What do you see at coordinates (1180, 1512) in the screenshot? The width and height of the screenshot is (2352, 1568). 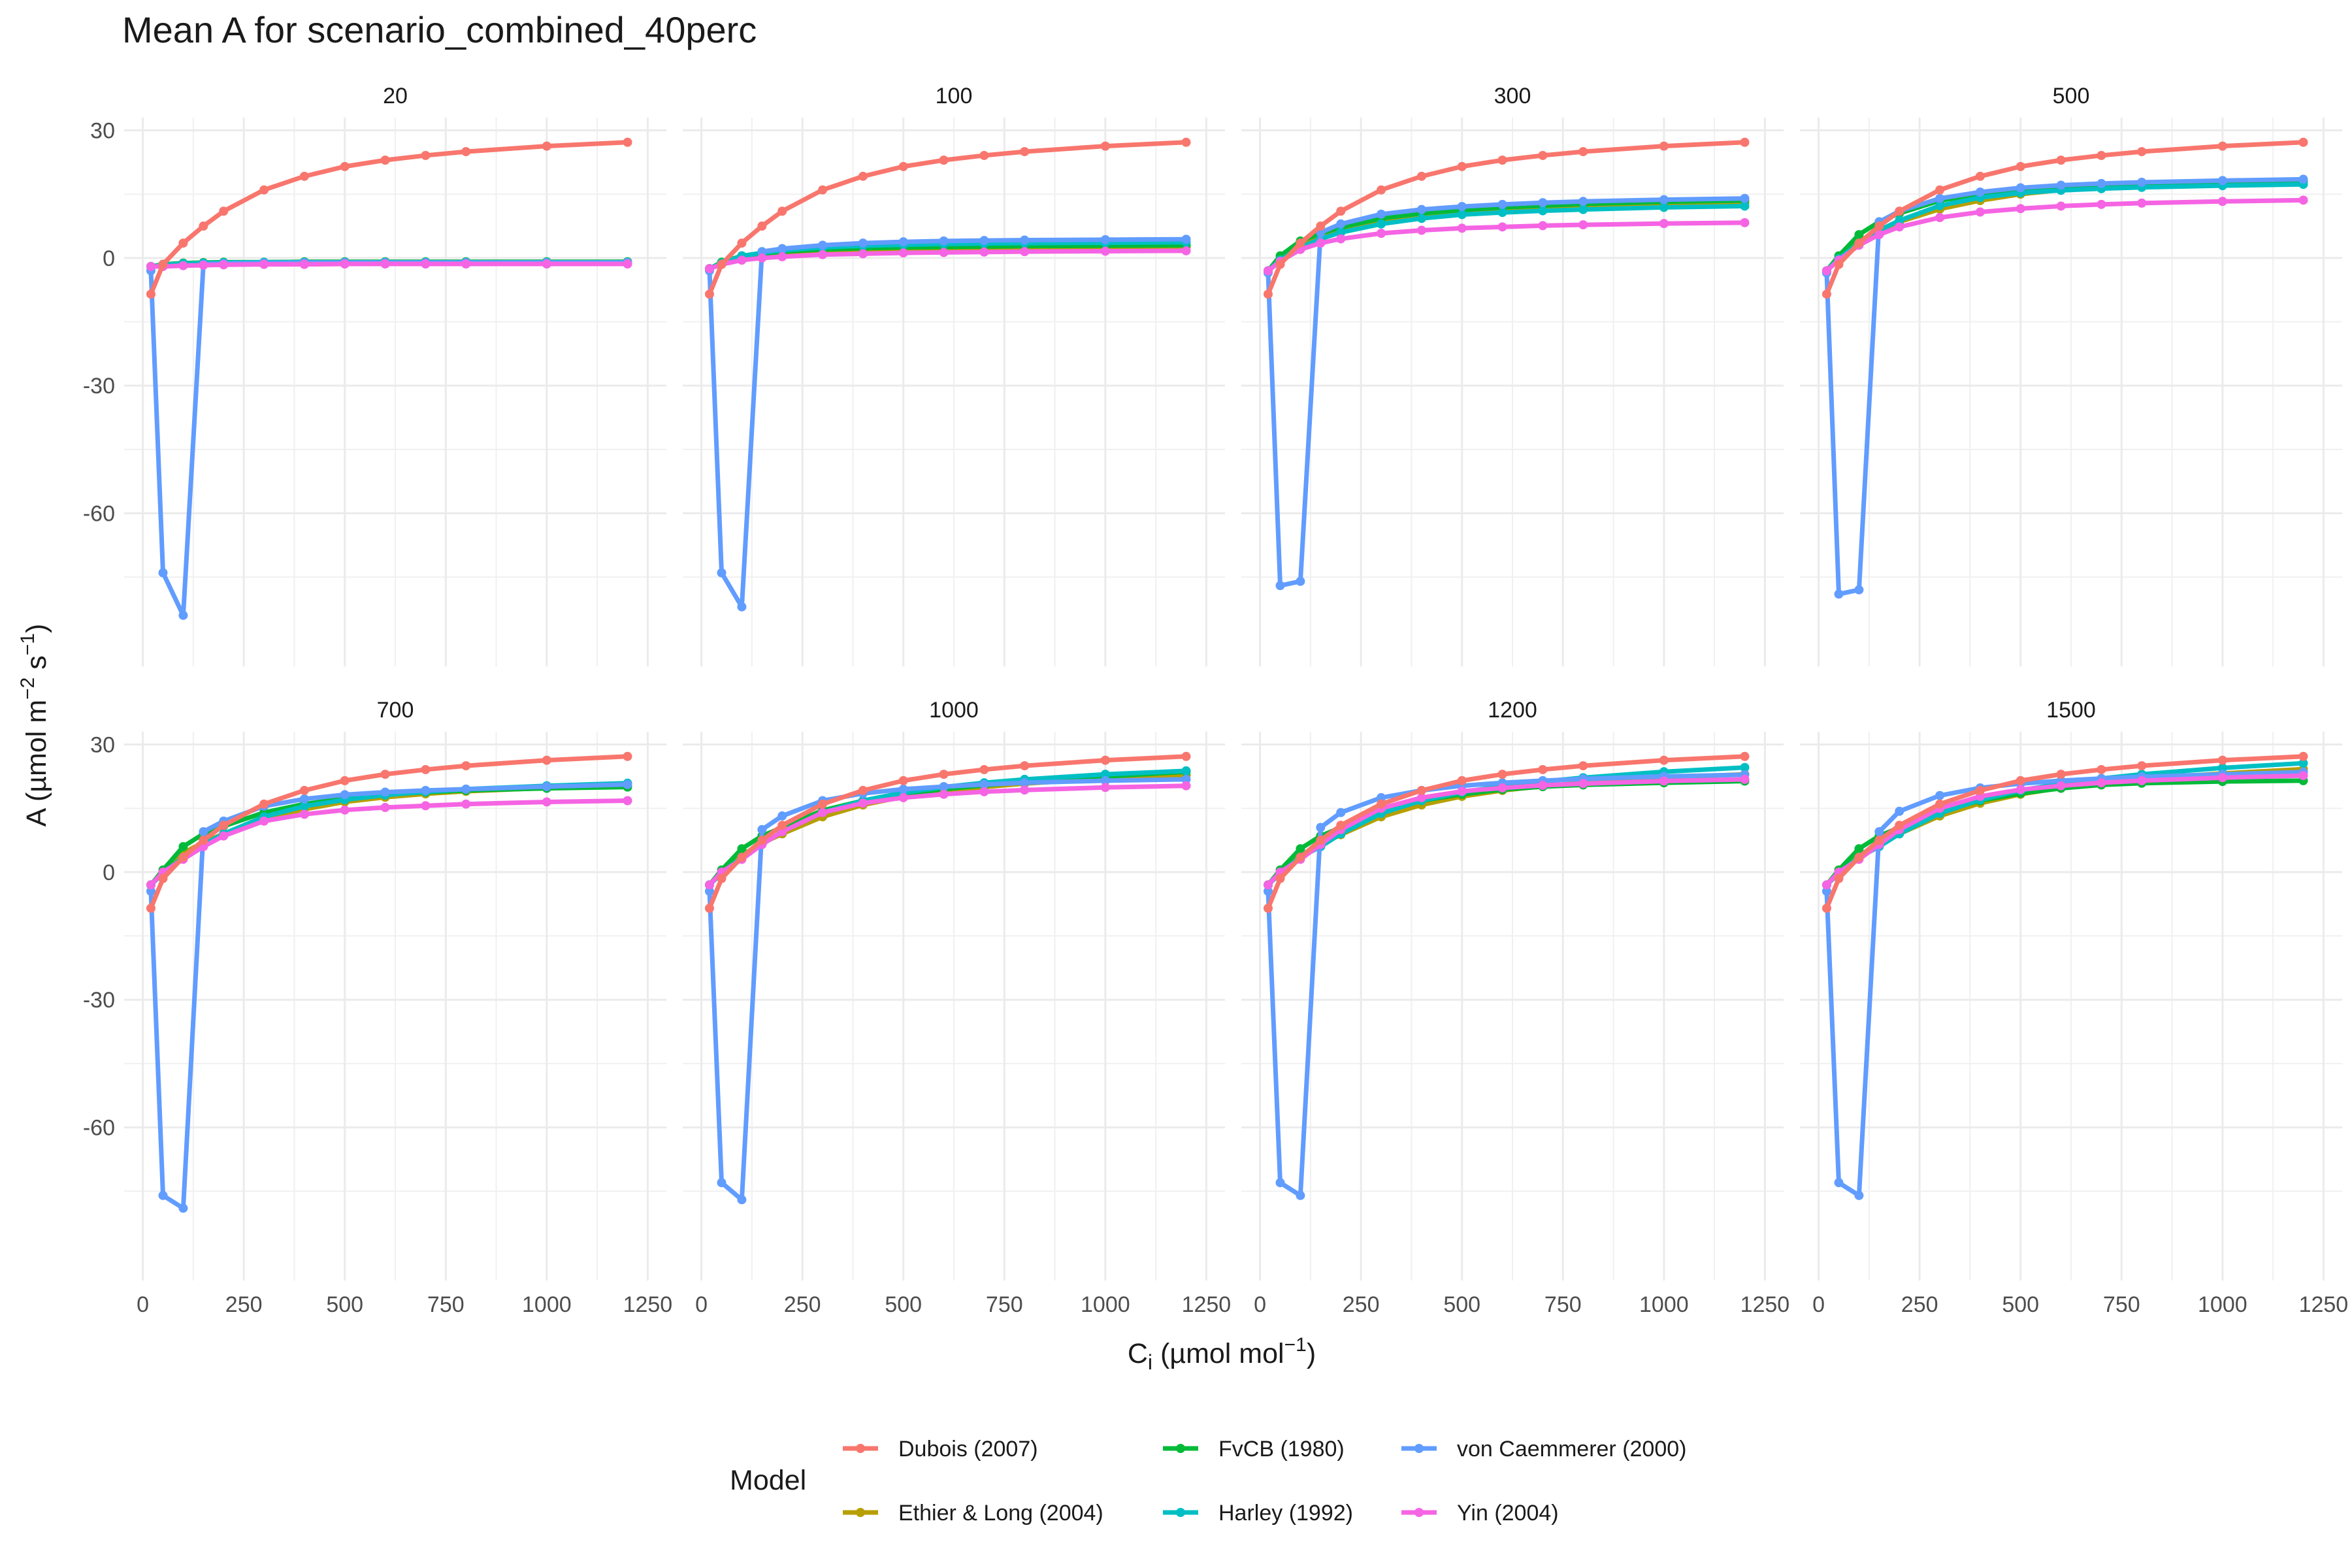 I see `legend-key-point` at bounding box center [1180, 1512].